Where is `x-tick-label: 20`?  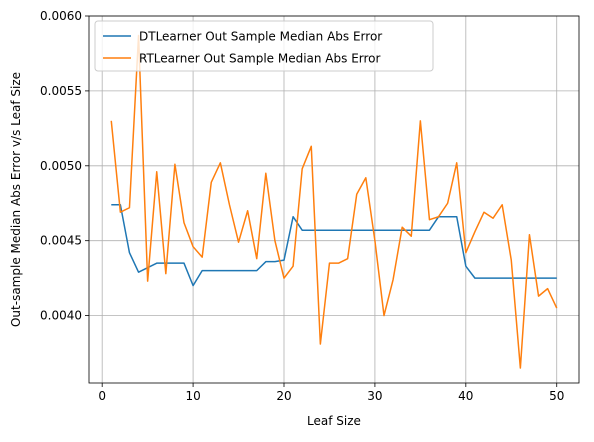
x-tick-label: 20 is located at coordinates (283, 396).